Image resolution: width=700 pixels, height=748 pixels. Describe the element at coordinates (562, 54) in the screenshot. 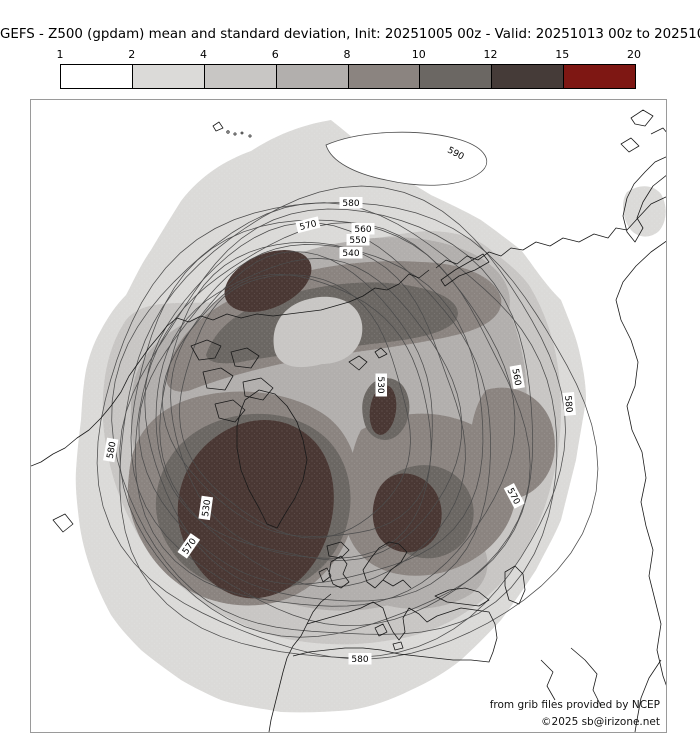

I see `colorbar-tick: 15` at that location.